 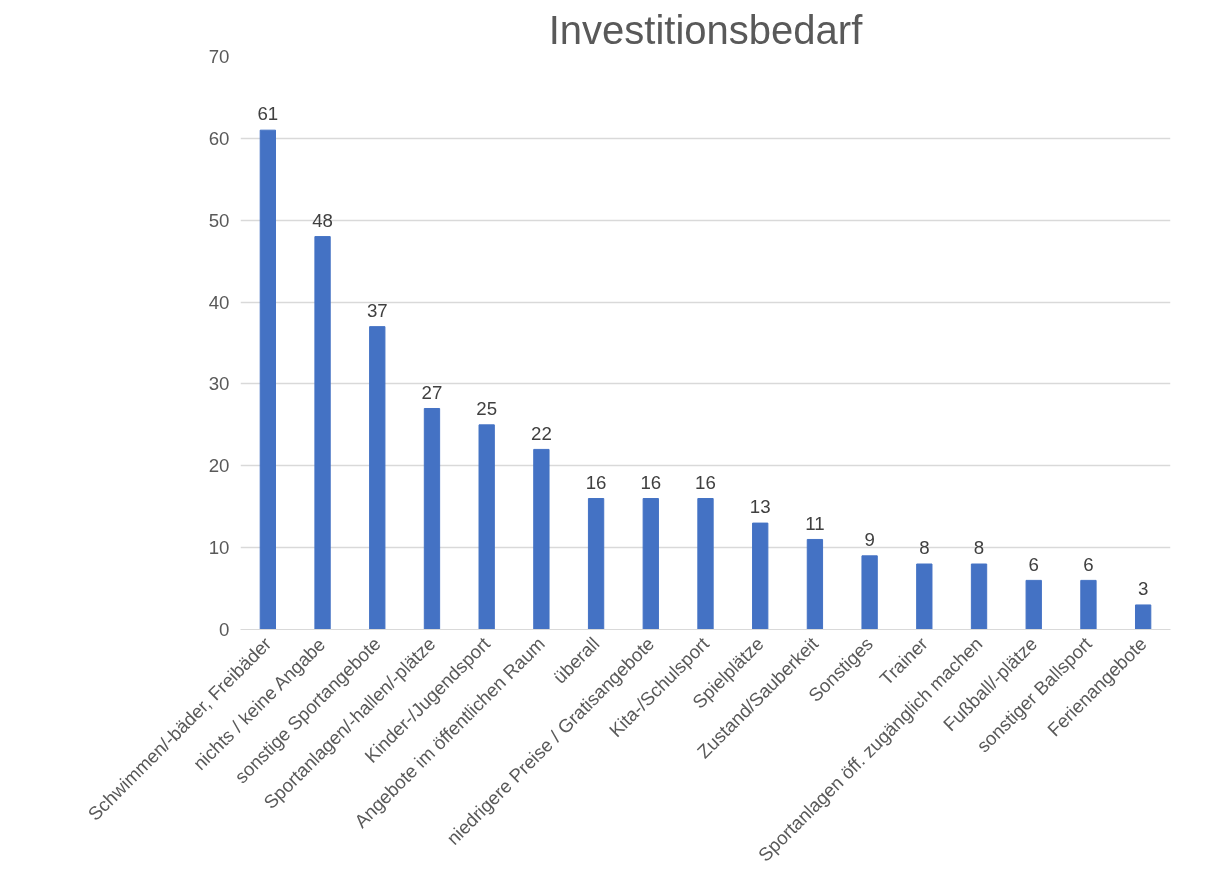 I want to click on y-tick-label: 50, so click(x=219, y=220).